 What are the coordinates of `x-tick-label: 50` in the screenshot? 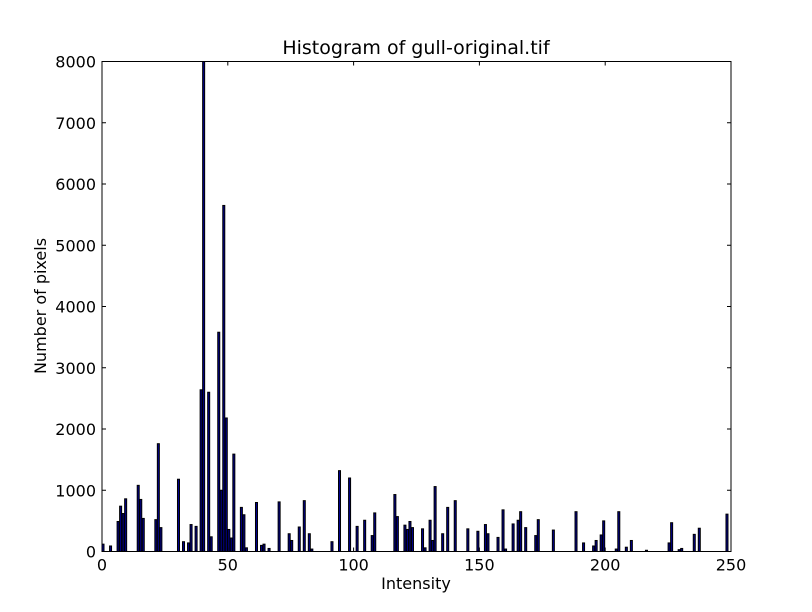 It's located at (228, 565).